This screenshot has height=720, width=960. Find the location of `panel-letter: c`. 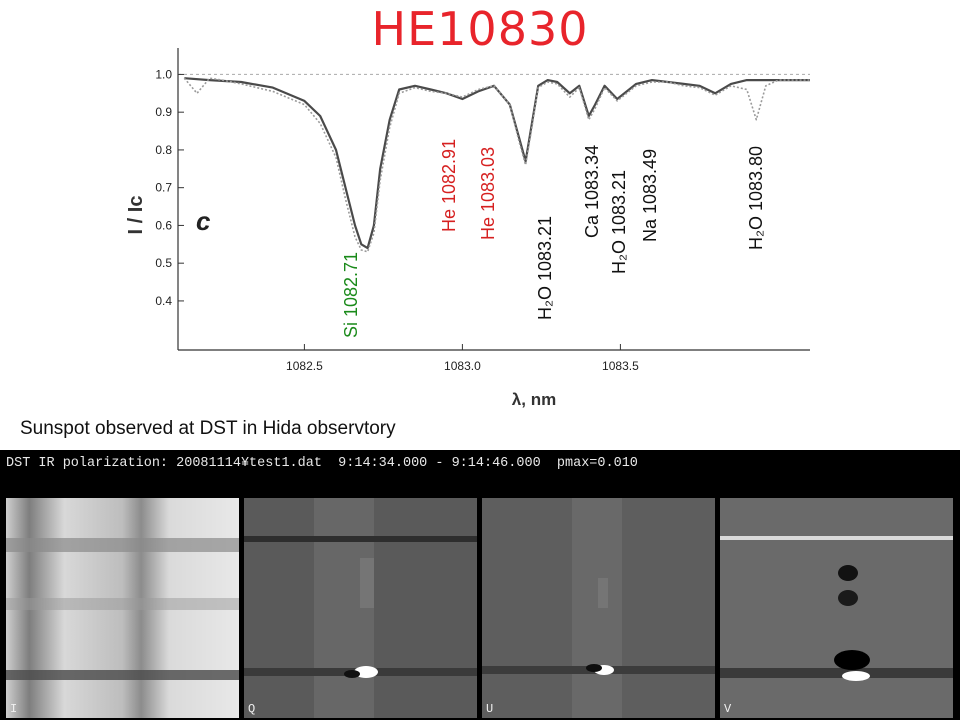

panel-letter: c is located at coordinates (203, 221).